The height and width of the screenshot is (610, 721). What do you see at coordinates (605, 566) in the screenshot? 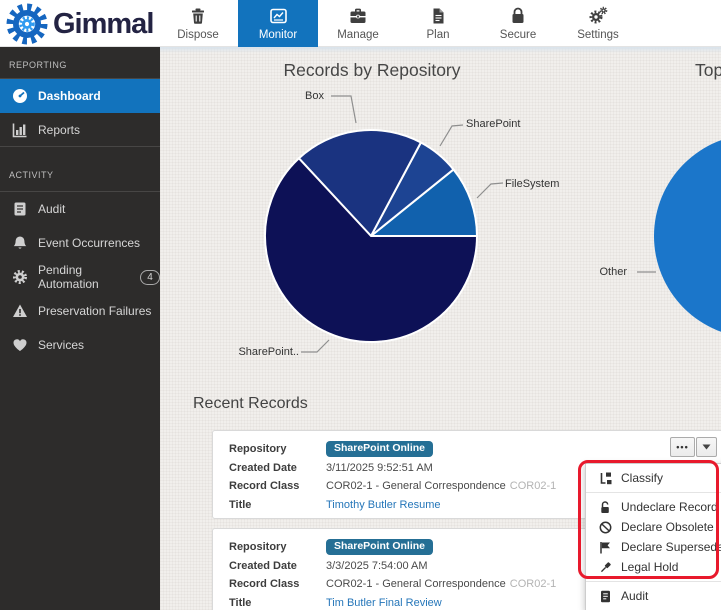
I see `gavel-icon` at bounding box center [605, 566].